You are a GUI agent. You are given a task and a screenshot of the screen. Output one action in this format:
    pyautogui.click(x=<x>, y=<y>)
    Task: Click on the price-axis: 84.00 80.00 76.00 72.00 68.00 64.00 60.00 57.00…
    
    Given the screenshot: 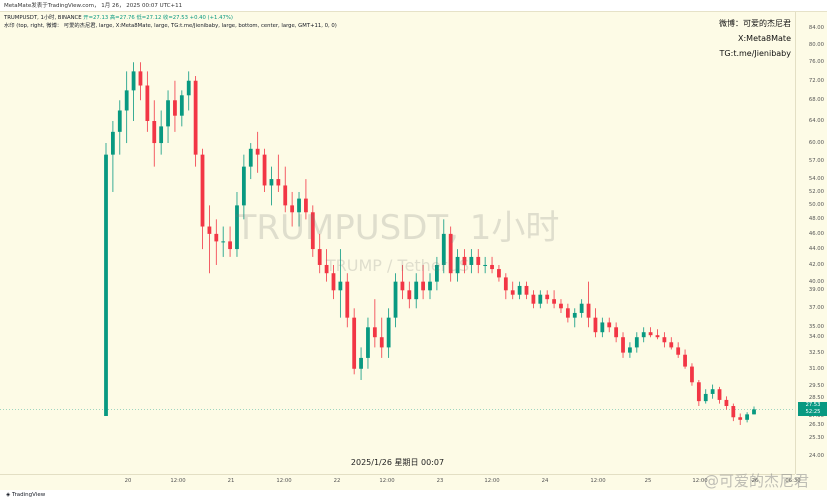 What is the action you would take?
    pyautogui.click(x=811, y=243)
    